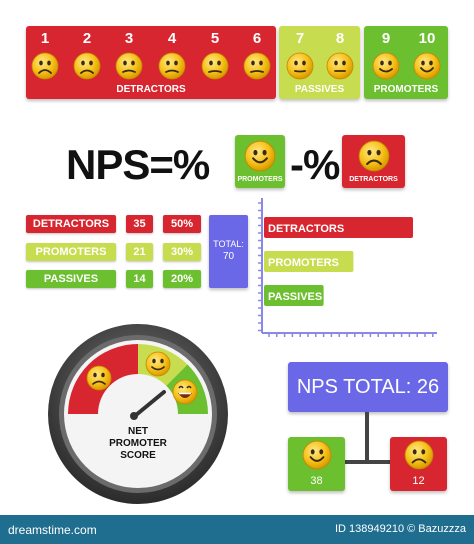 This screenshot has height=544, width=474. What do you see at coordinates (151, 89) in the screenshot?
I see `detractors-label: DETRACTORS` at bounding box center [151, 89].